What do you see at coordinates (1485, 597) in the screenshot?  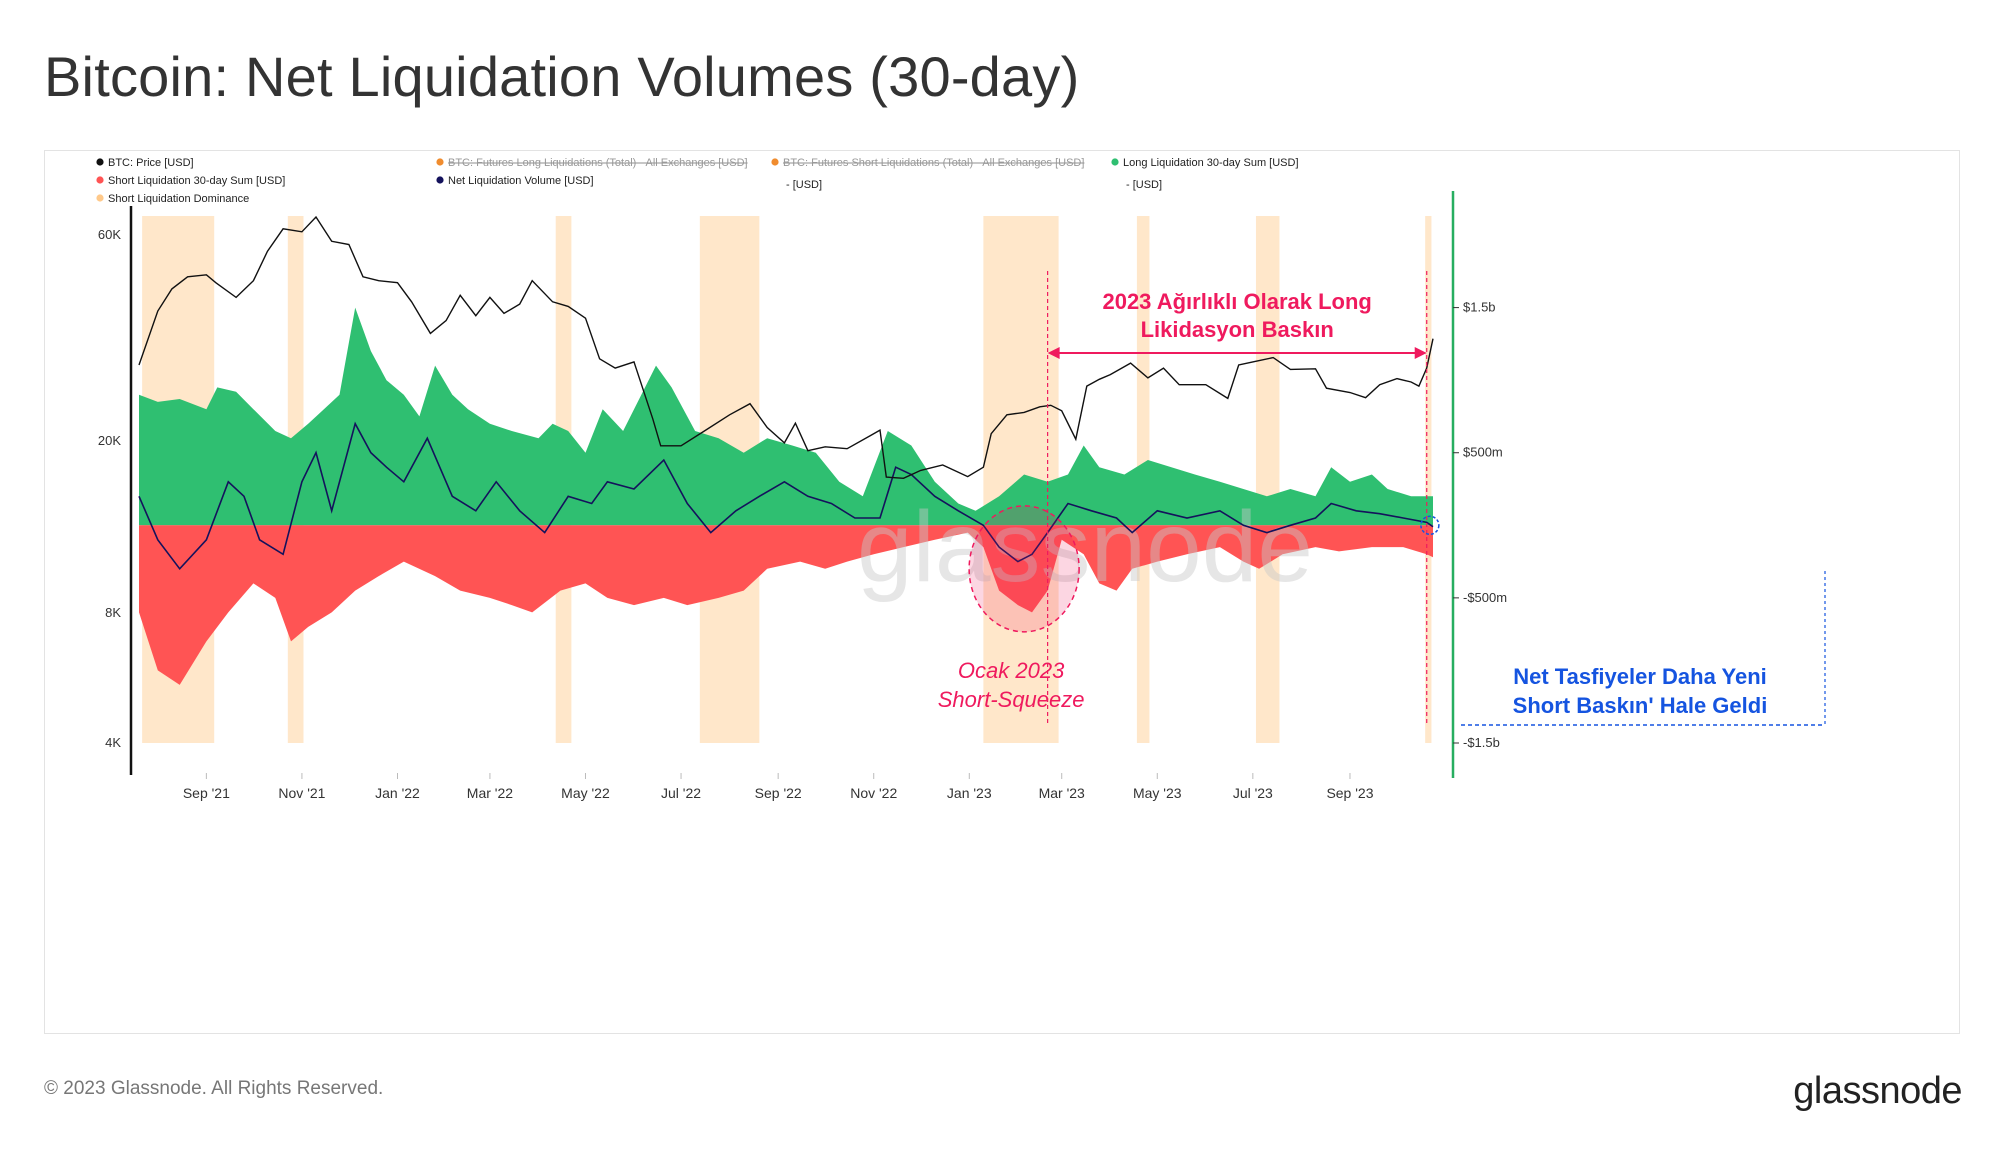 I see `right-axis-tick: -$500m` at bounding box center [1485, 597].